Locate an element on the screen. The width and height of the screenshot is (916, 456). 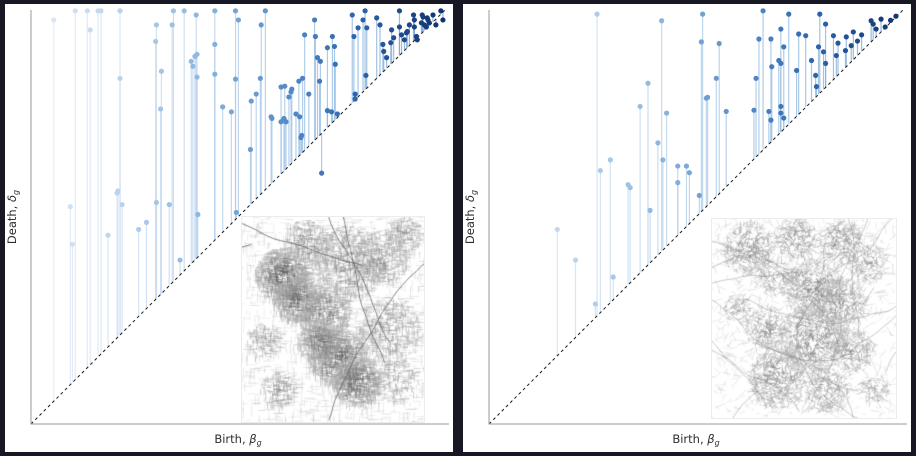
y-axis-label: Death, δg is located at coordinates (13, 217).